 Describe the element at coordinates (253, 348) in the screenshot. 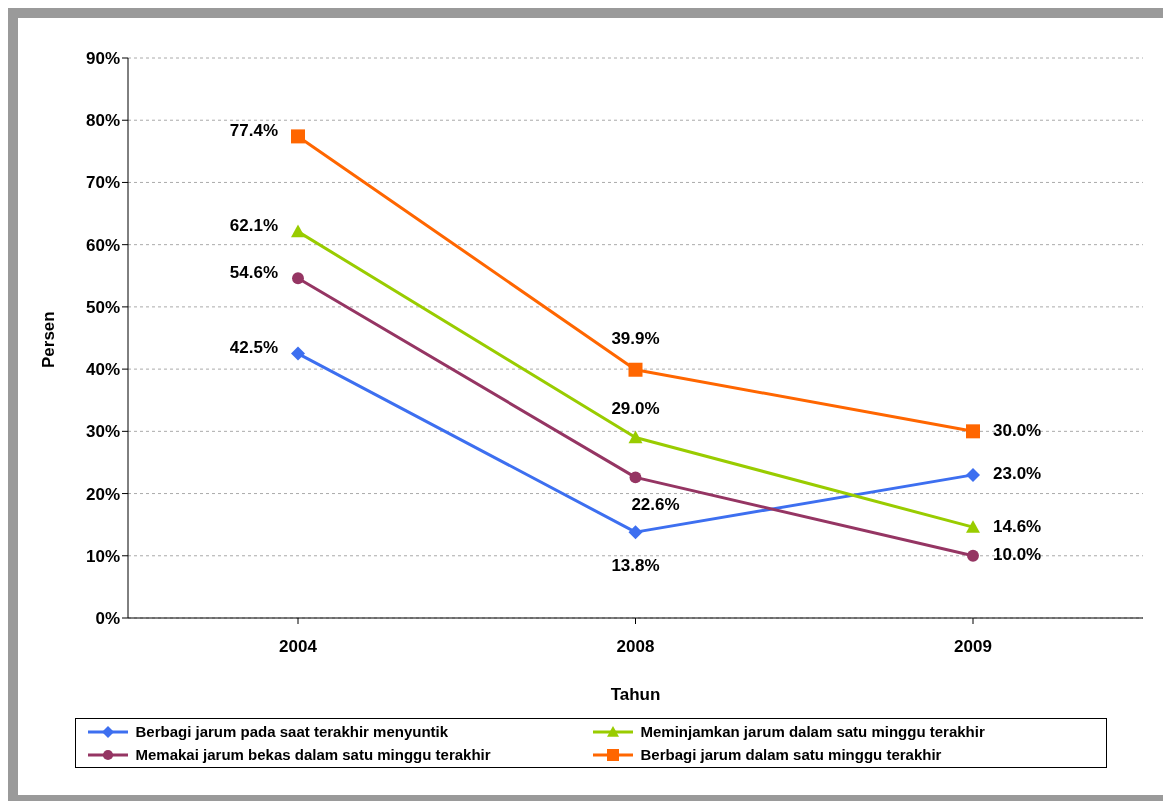

I see `data-label: 42.5%` at that location.